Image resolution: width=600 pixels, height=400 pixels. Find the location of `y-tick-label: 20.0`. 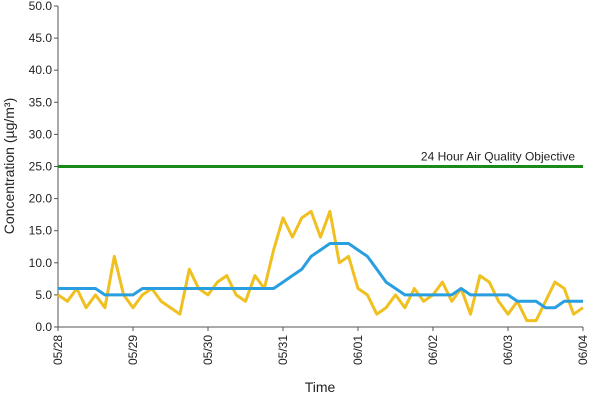

y-tick-label: 20.0 is located at coordinates (41, 199).